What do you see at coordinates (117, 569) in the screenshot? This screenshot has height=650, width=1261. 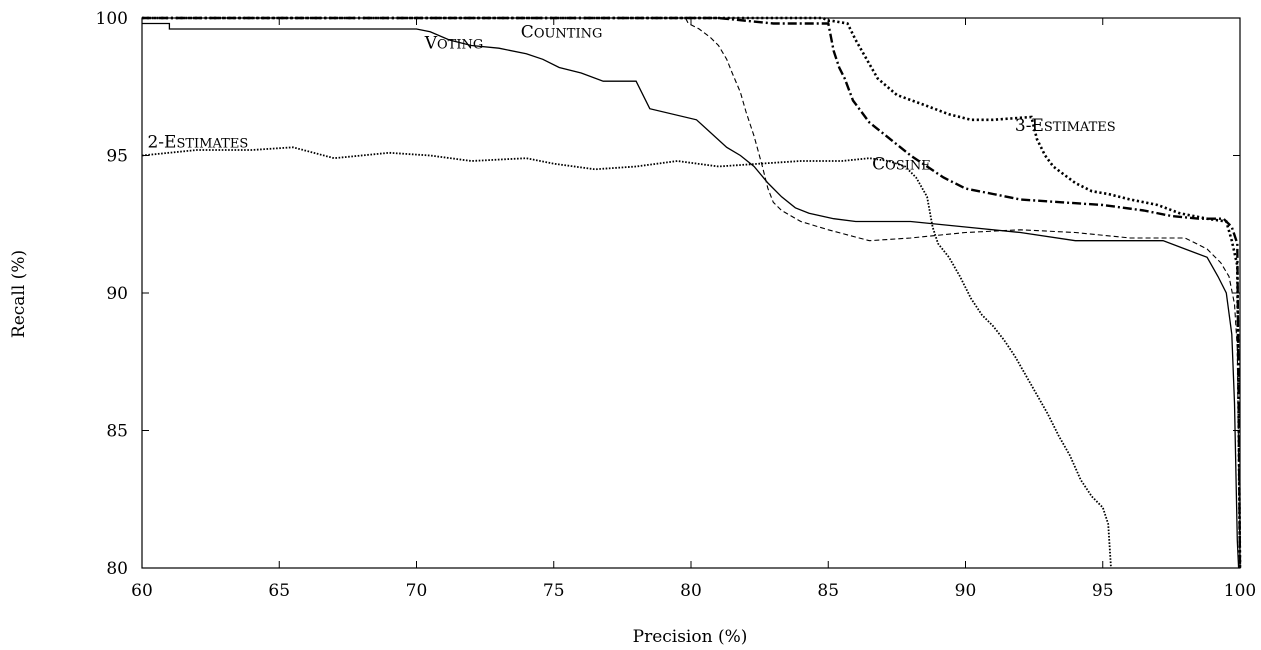 I see `y-tick-label: 80` at bounding box center [117, 569].